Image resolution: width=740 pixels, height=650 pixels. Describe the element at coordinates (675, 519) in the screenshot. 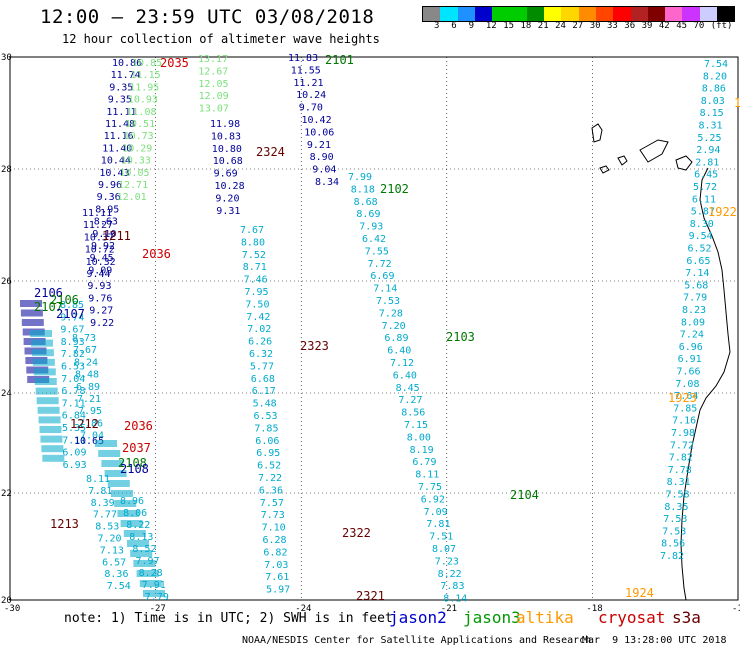

I see `swh-value: 7.53` at that location.